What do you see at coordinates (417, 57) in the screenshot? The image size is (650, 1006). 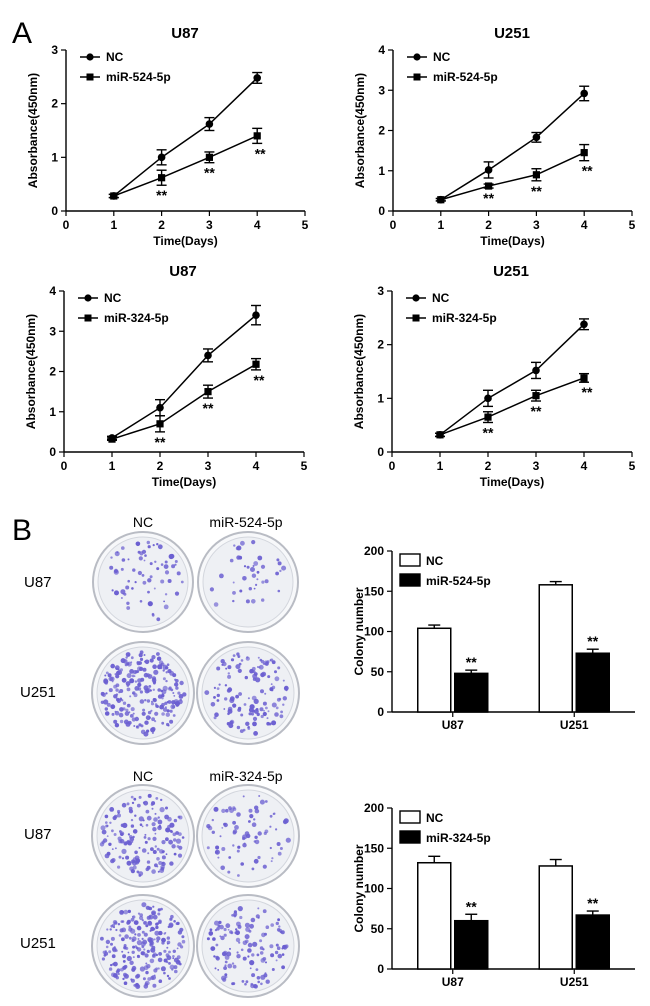 I see `legend-marker` at bounding box center [417, 57].